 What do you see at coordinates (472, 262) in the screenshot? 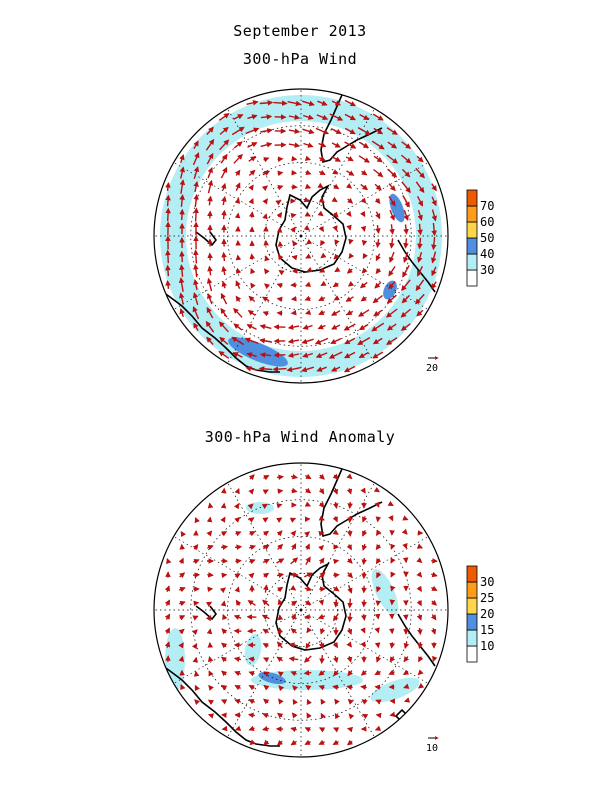
I see `colorbar-swatch` at bounding box center [472, 262].